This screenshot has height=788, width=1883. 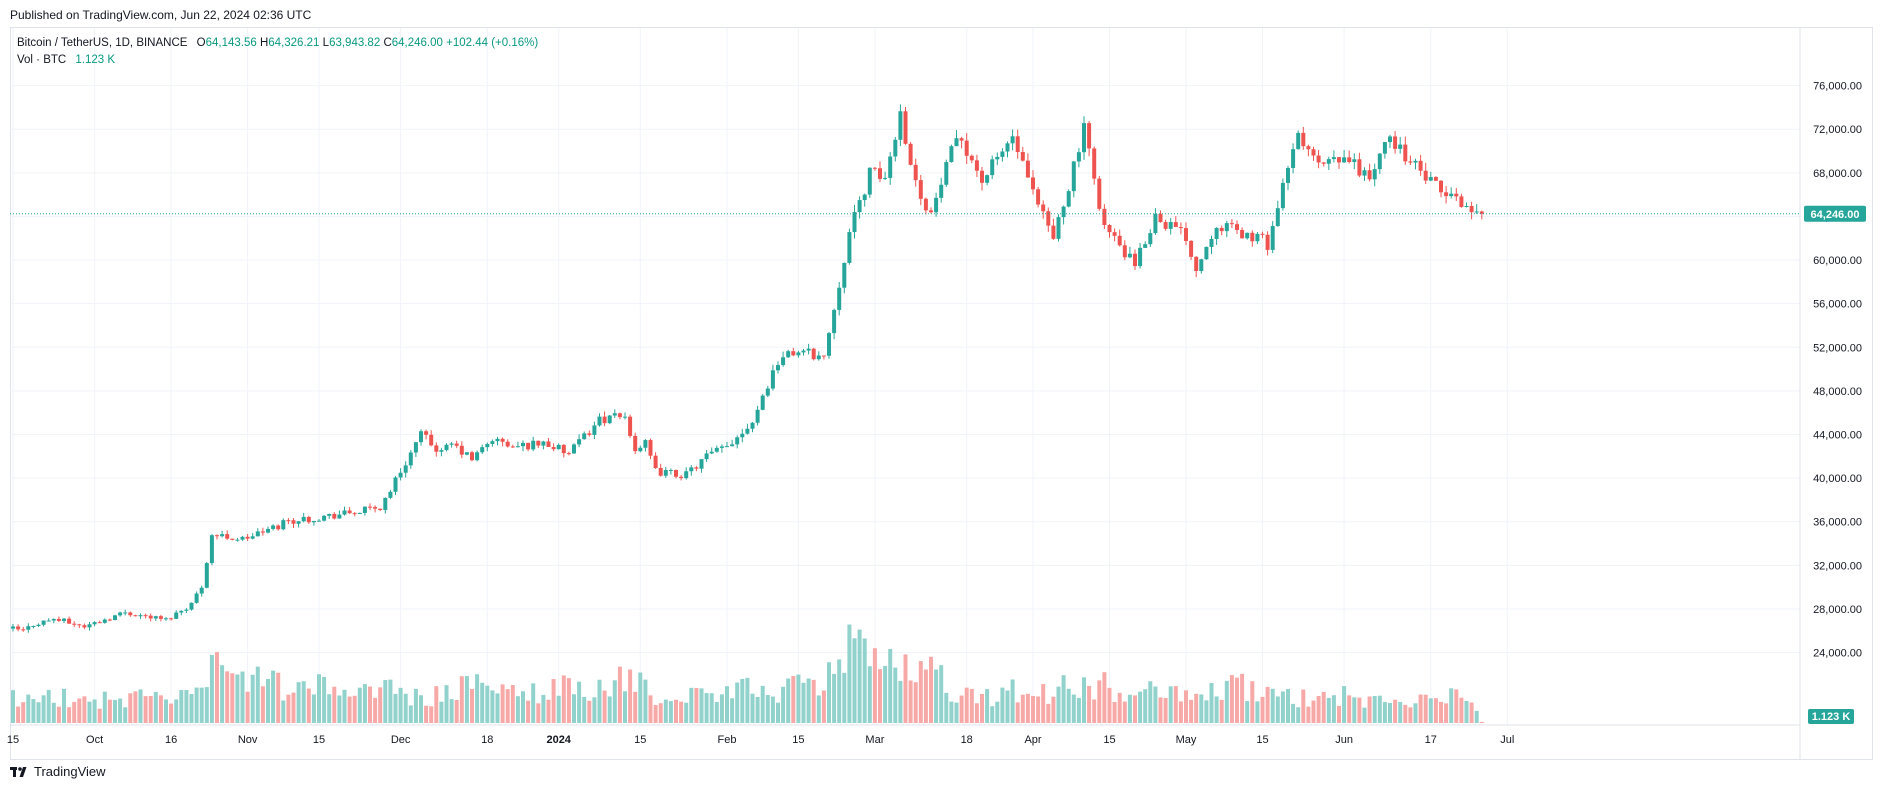 I want to click on price-tick-label: 40,000.00, so click(x=1837, y=479).